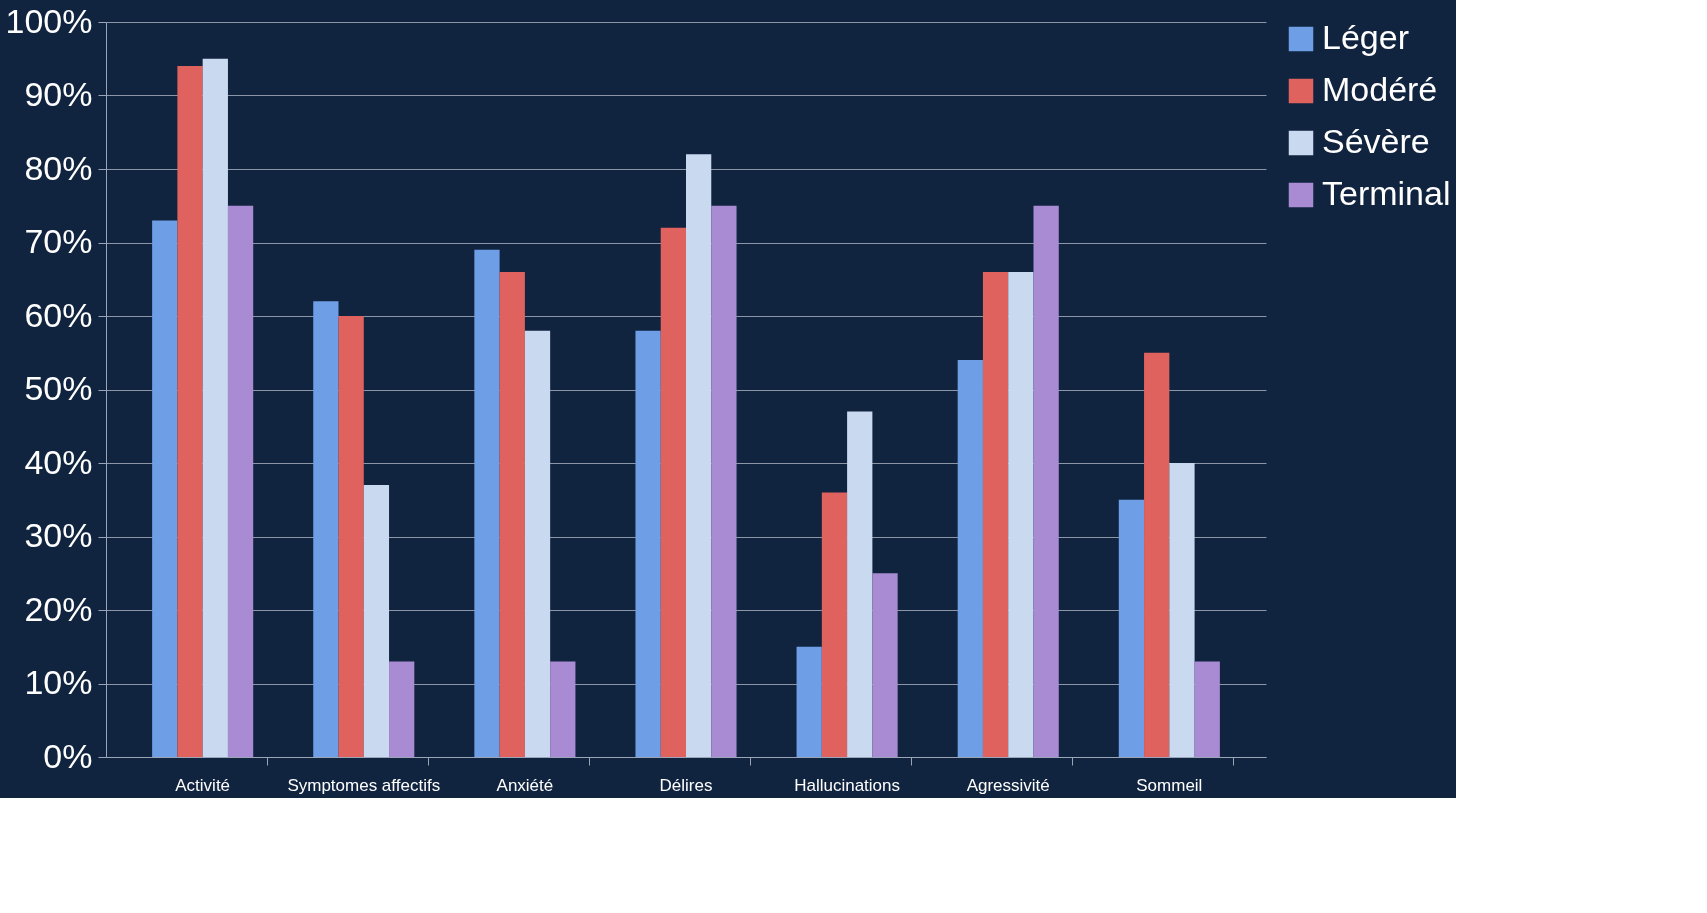 The width and height of the screenshot is (1707, 913). I want to click on x-tick-label: Agressivité, so click(1008, 785).